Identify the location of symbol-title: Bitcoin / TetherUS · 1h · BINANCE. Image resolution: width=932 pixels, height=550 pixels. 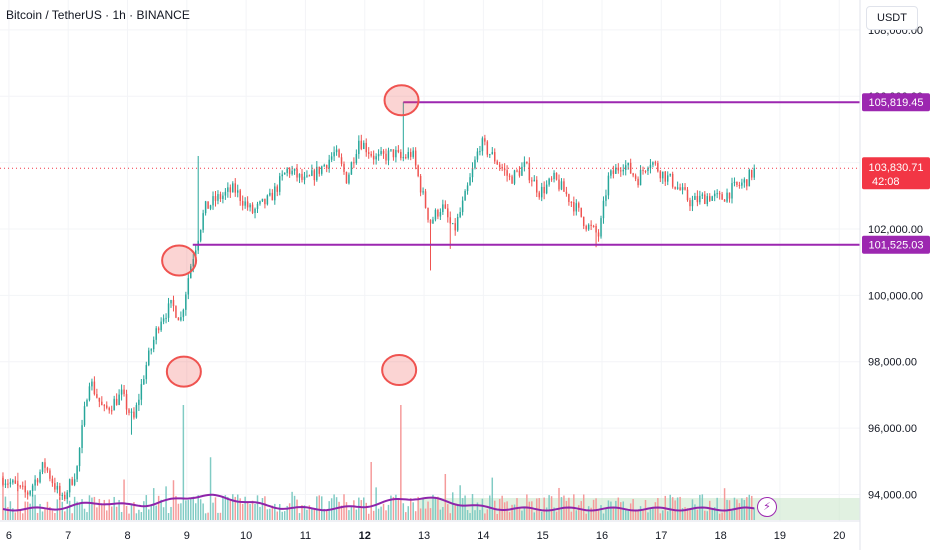
(98, 15).